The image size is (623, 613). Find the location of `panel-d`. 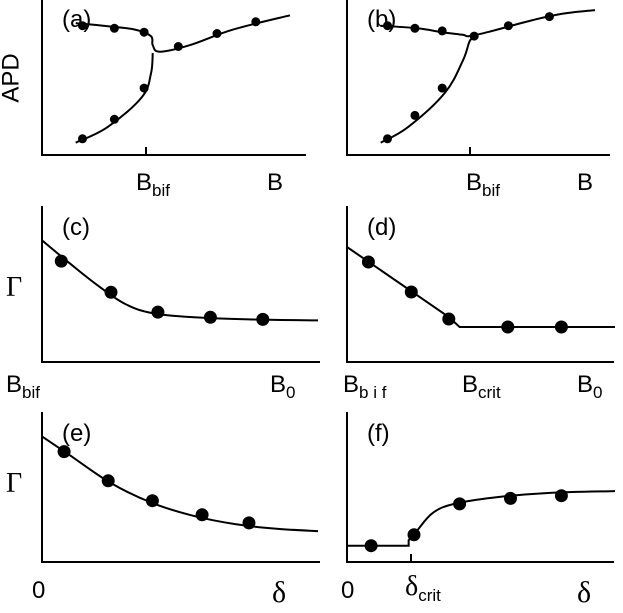

panel-d is located at coordinates (480, 284).